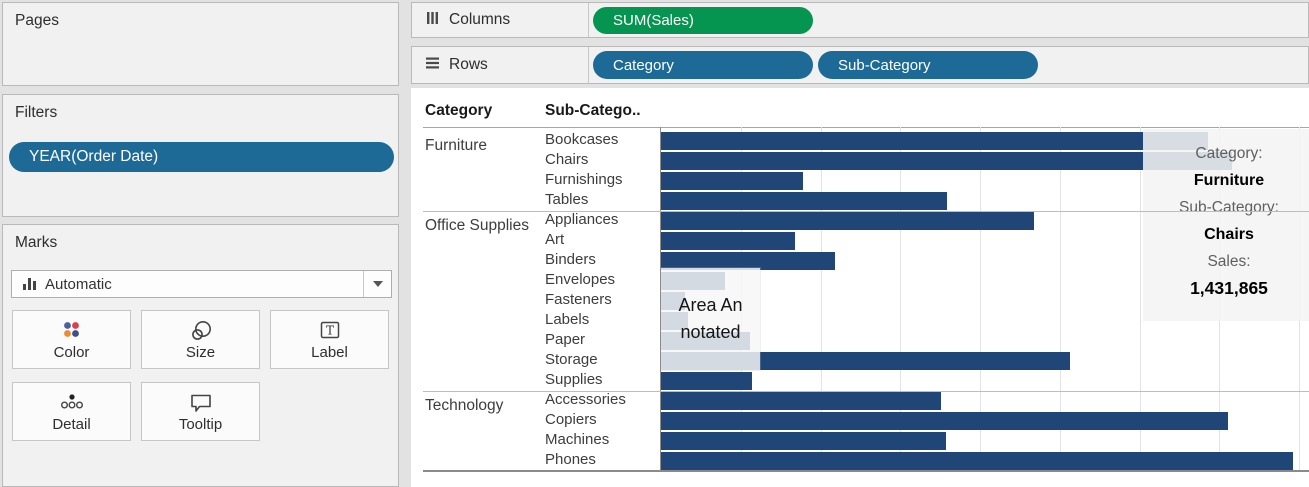 The width and height of the screenshot is (1309, 487). I want to click on svg-text: T, so click(329, 331).